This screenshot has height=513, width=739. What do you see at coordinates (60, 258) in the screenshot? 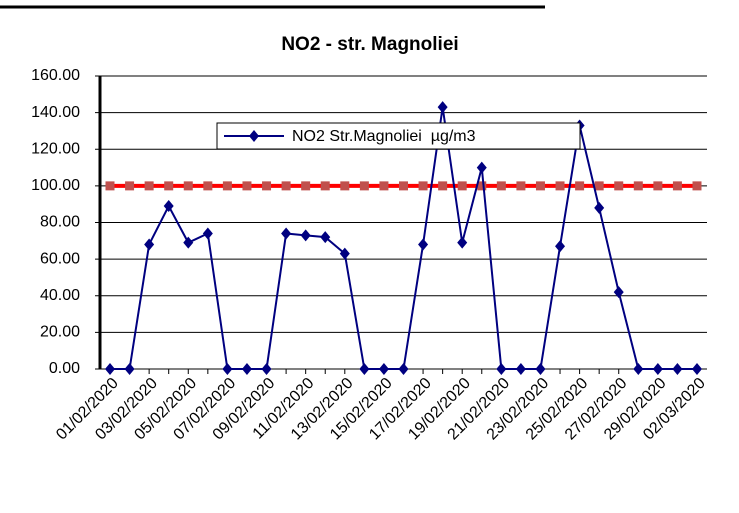
I see `y-tick-label: 60.00` at bounding box center [60, 258].